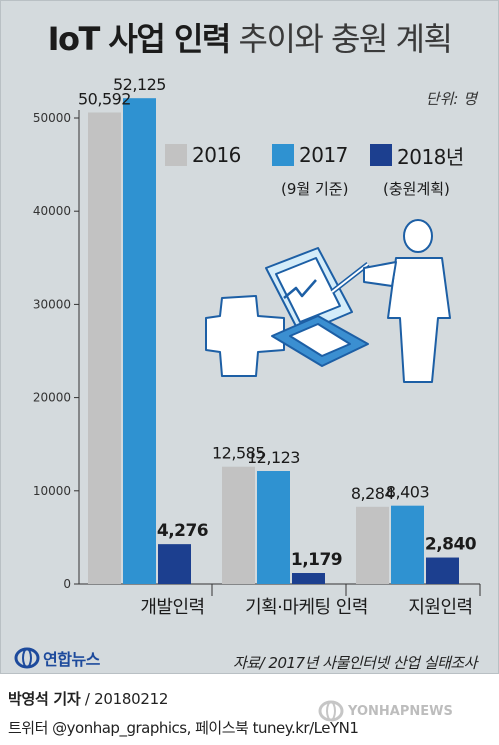 The height and width of the screenshot is (745, 499). Describe the element at coordinates (104, 98) in the screenshot. I see `data-label: 50,592` at that location.